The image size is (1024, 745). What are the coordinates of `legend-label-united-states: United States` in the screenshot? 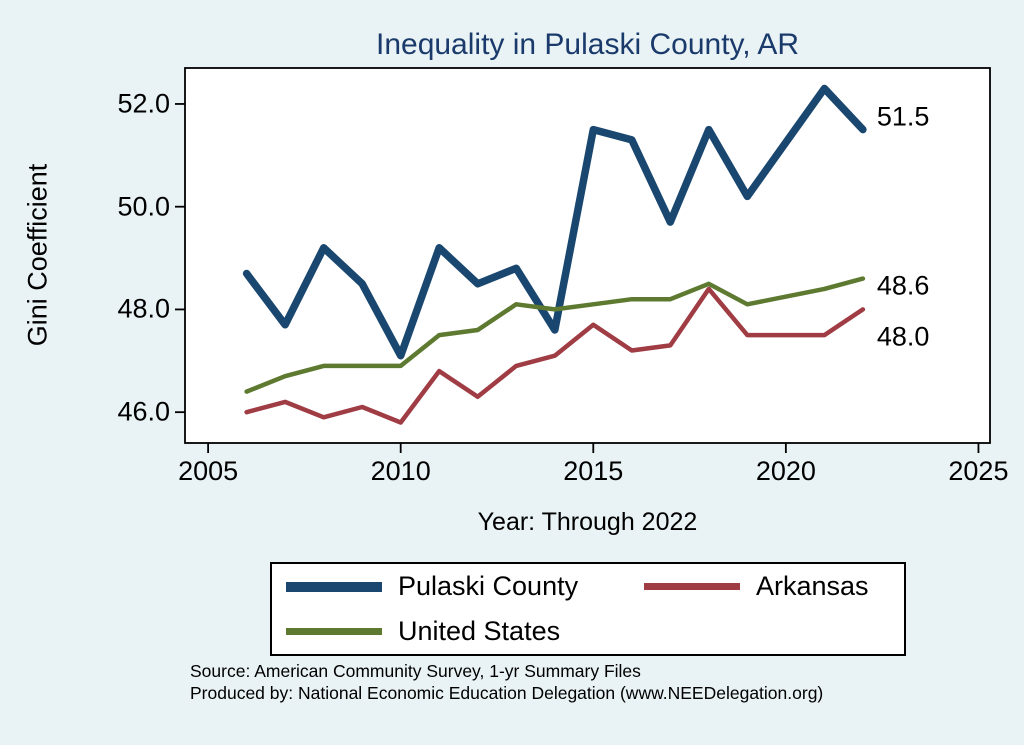 It's located at (479, 631).